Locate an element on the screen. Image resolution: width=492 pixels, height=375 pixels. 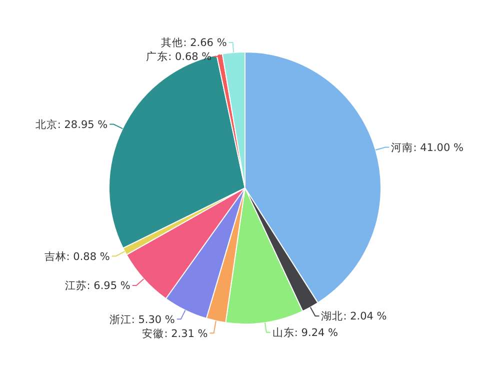
slice-label: 浙江 is located at coordinates (120, 319).